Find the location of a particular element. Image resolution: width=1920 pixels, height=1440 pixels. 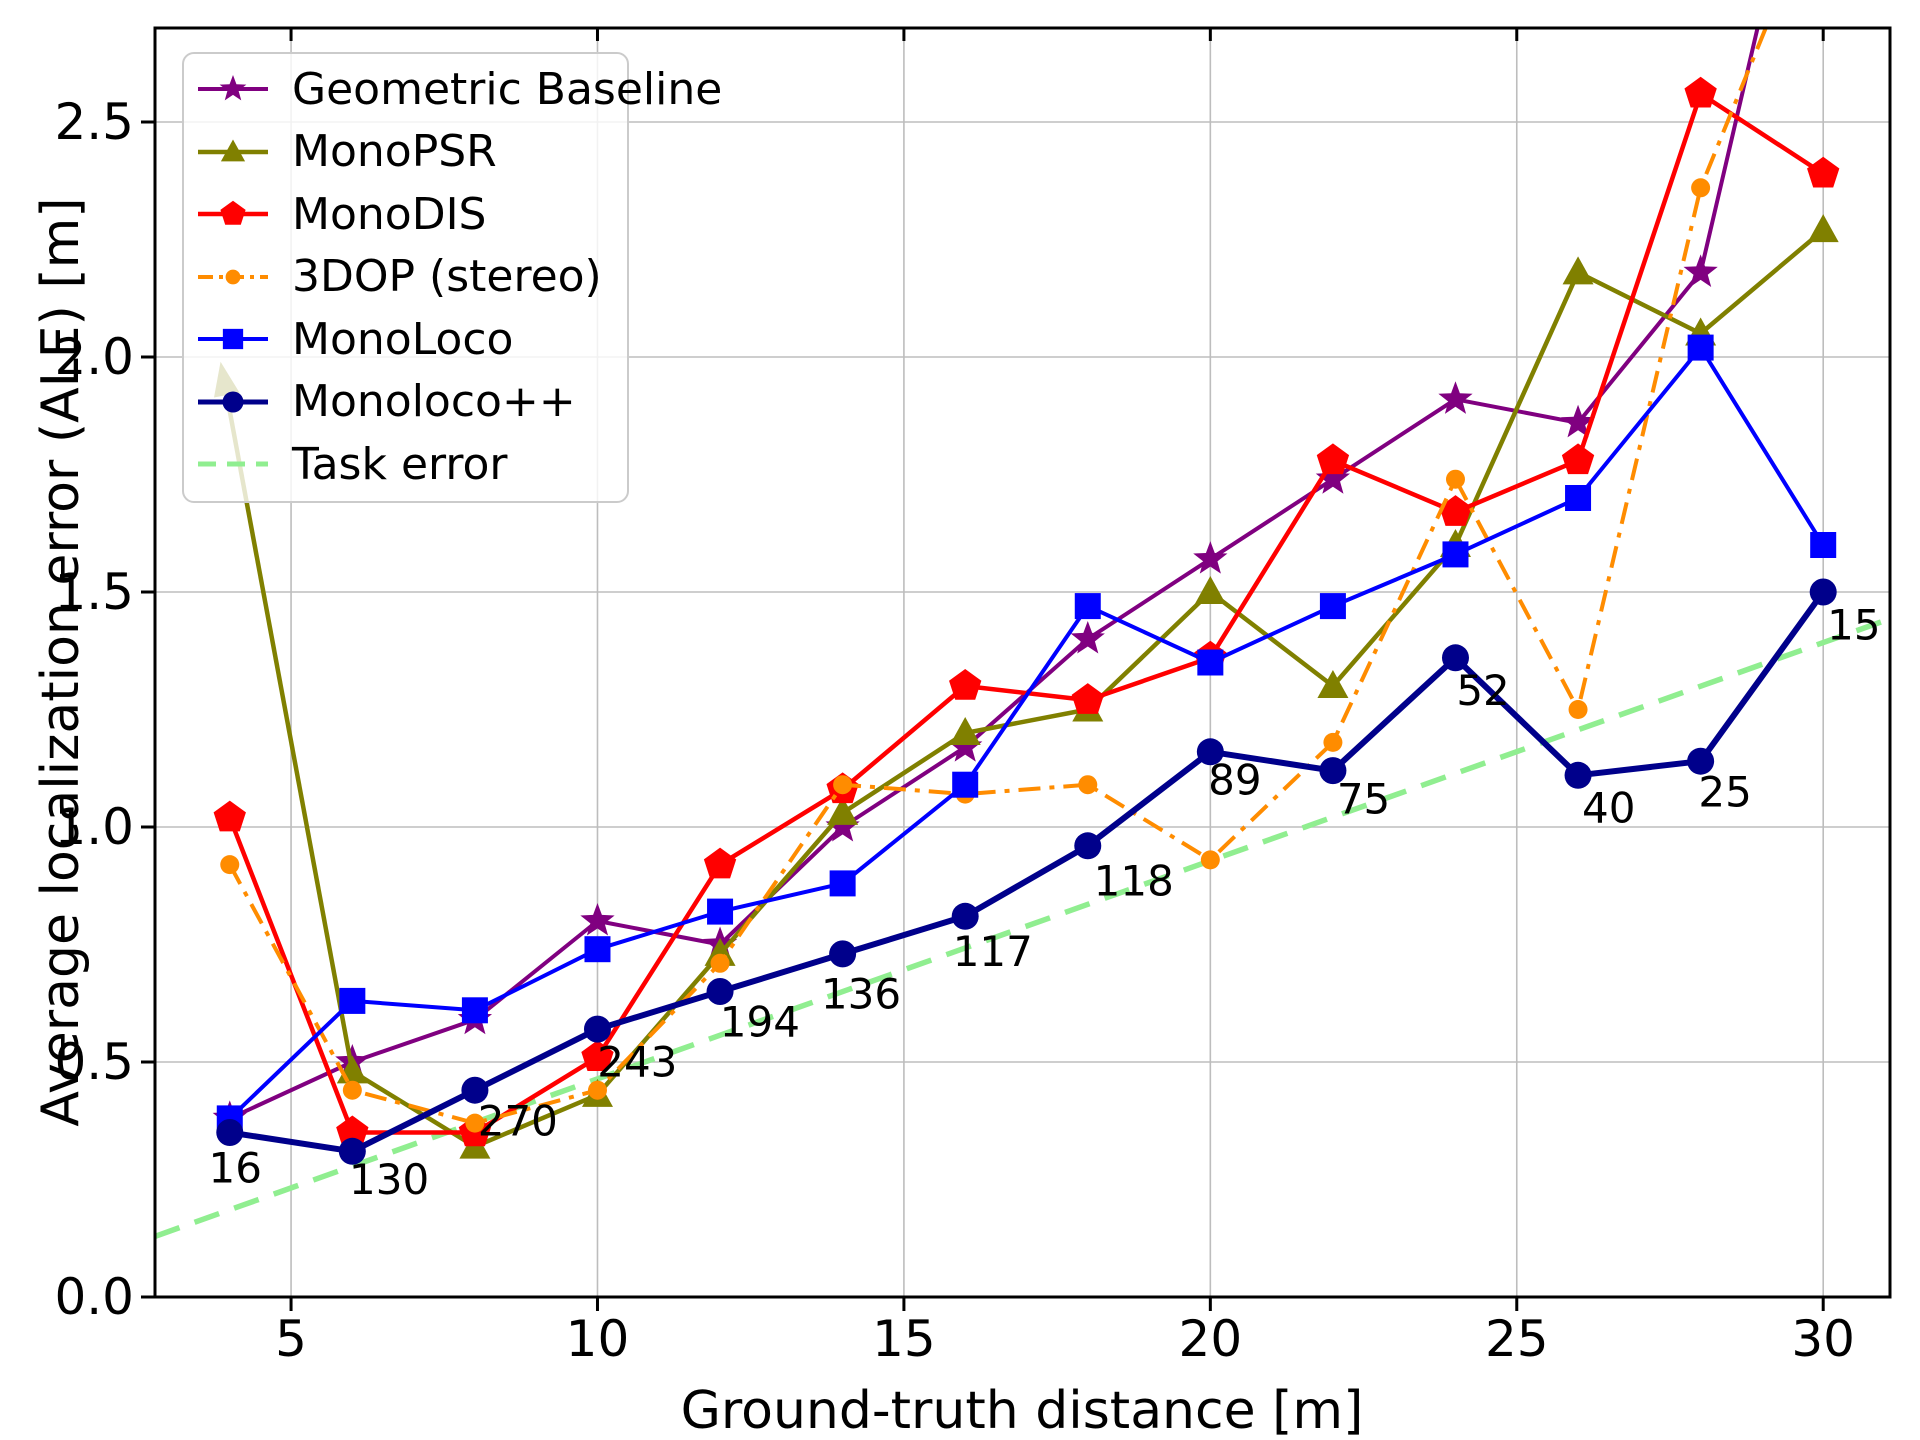

count-annotation: 117 is located at coordinates (993, 951).